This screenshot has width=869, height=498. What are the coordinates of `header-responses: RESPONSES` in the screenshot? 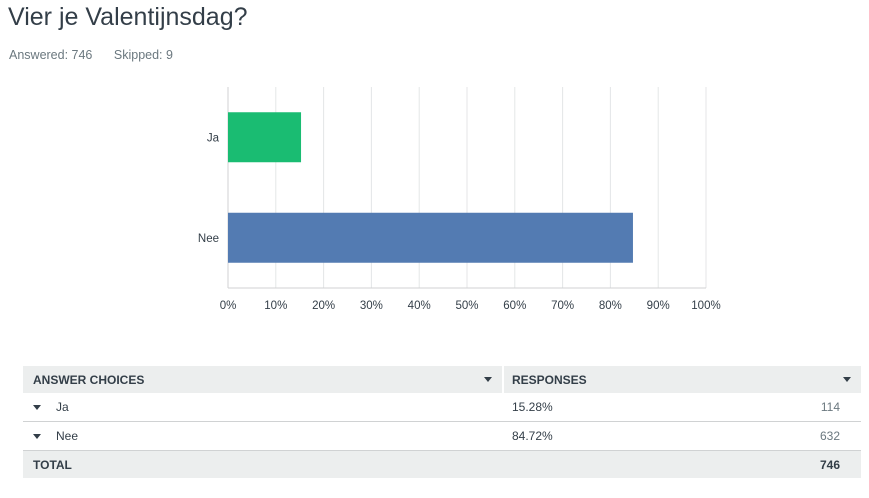 It's located at (549, 379).